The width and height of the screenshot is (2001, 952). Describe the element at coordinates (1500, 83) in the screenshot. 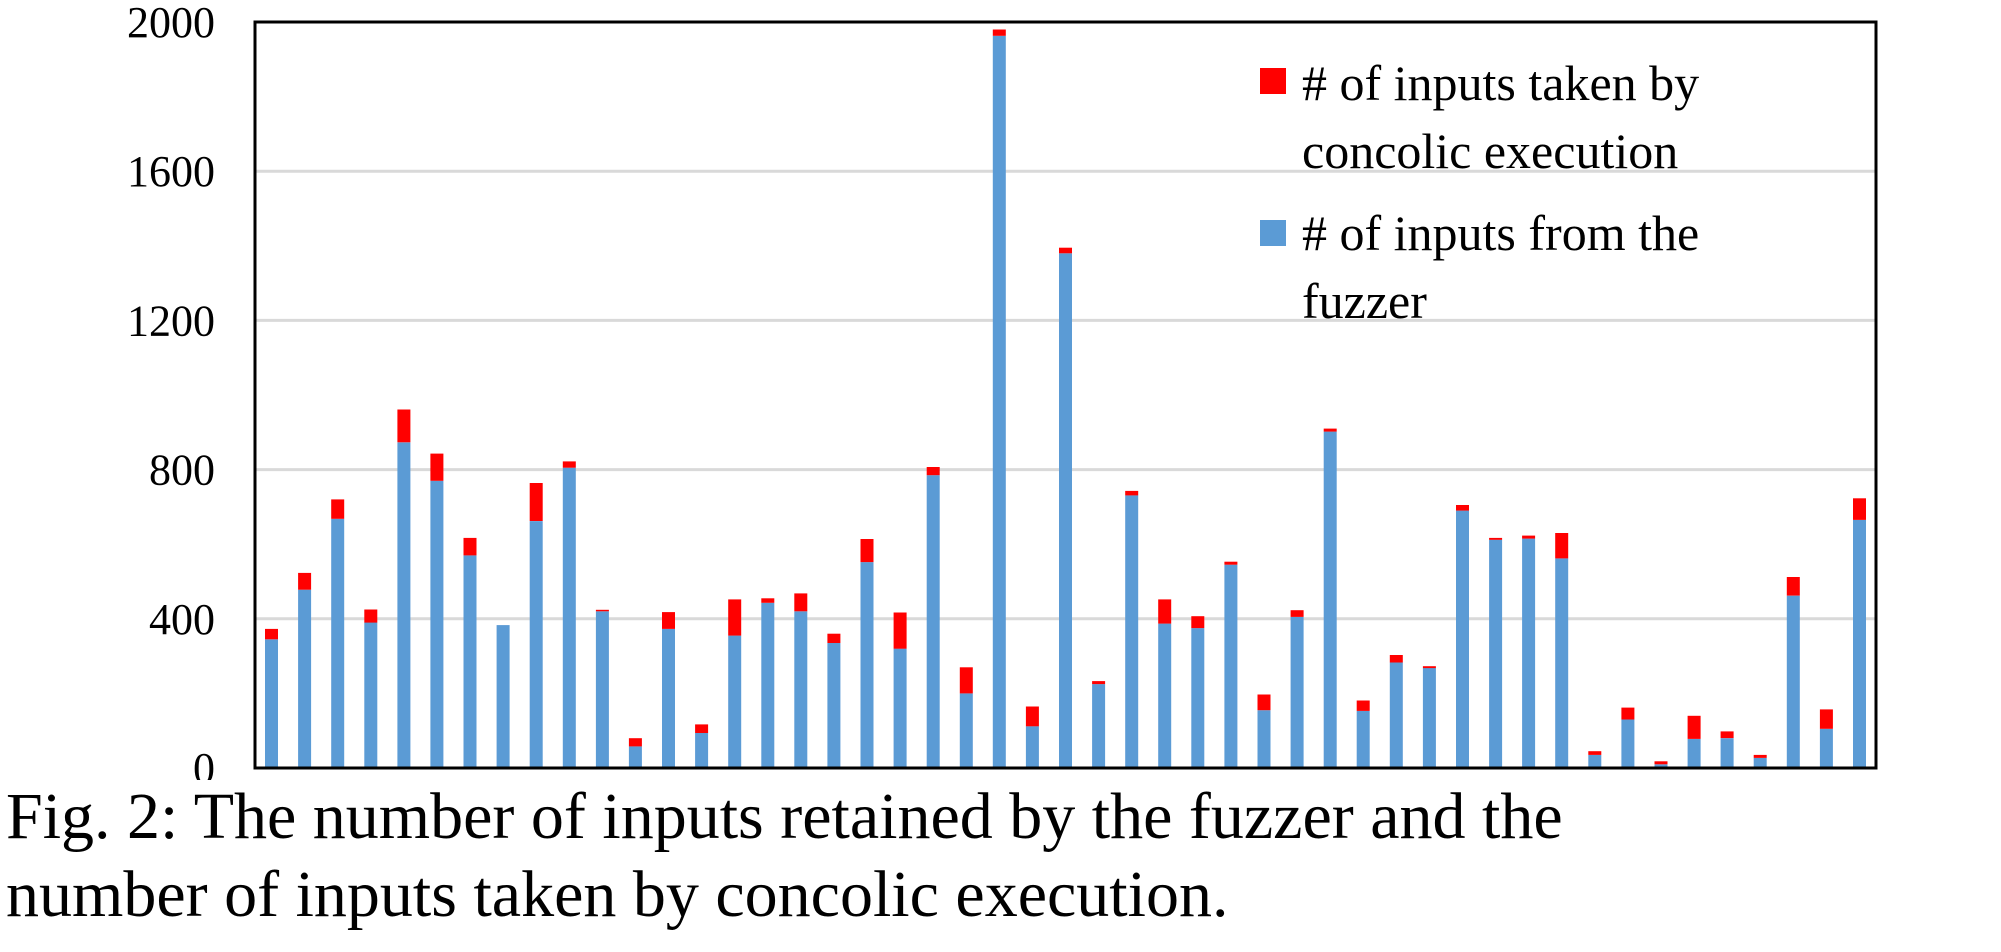

I see `legend-label-concolic-line1: # of inputs taken by` at that location.